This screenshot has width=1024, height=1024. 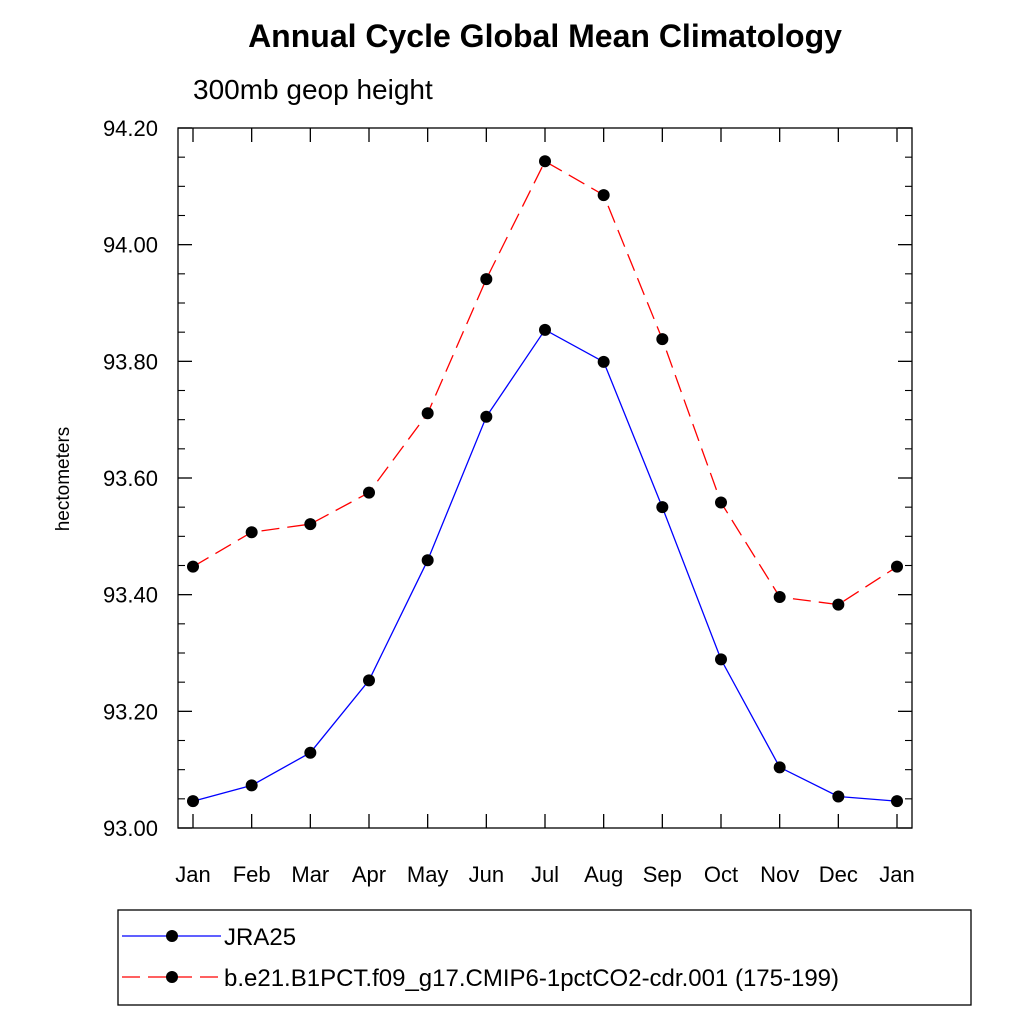 I want to click on x-tick-label: Nov, so click(x=779, y=874).